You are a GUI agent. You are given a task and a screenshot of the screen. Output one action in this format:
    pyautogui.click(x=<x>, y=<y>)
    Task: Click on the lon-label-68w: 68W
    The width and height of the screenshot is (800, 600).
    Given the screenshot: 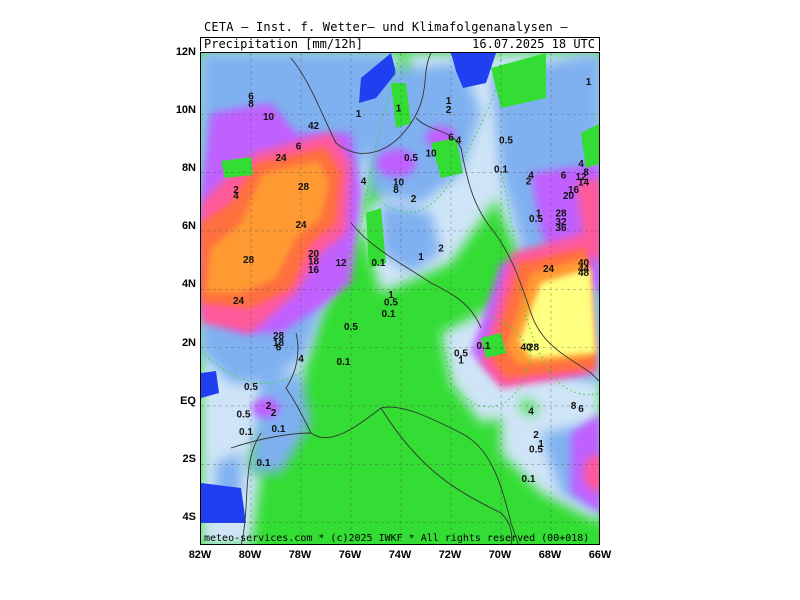 What is the action you would take?
    pyautogui.click(x=550, y=555)
    